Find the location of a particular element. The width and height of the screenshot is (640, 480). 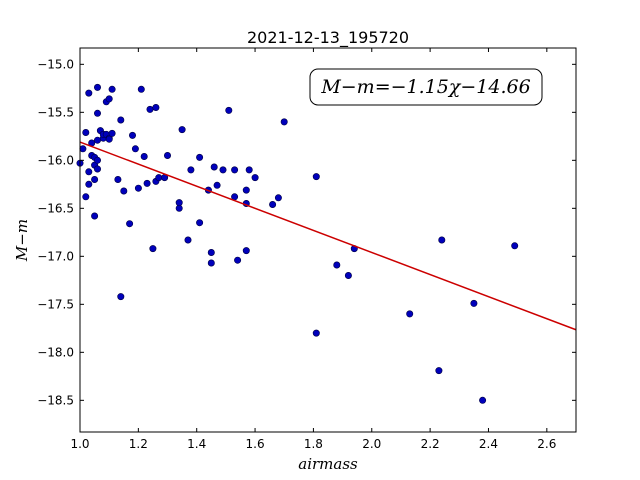

y-tick-label: −15.0 is located at coordinates (55, 64).